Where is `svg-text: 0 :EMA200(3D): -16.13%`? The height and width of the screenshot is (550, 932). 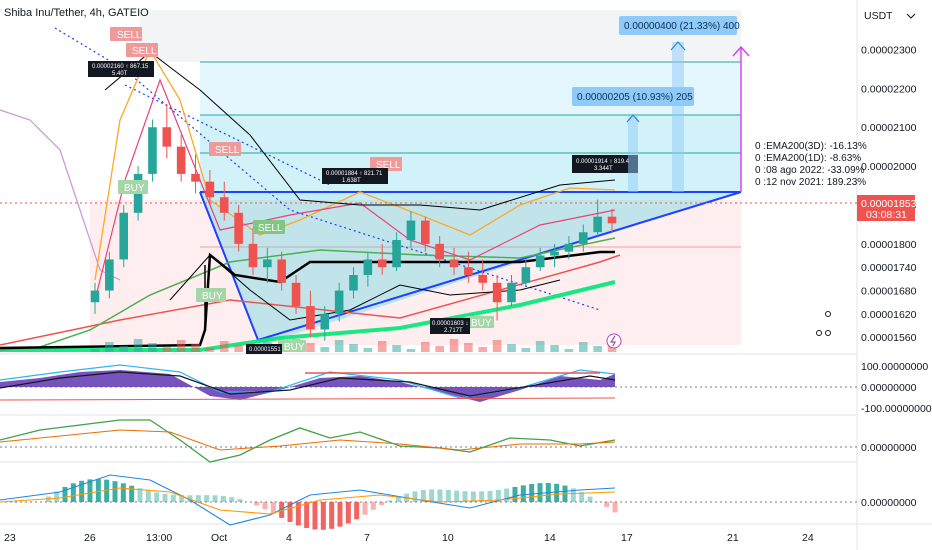
svg-text: 0 :EMA200(3D): -16.13% is located at coordinates (811, 146).